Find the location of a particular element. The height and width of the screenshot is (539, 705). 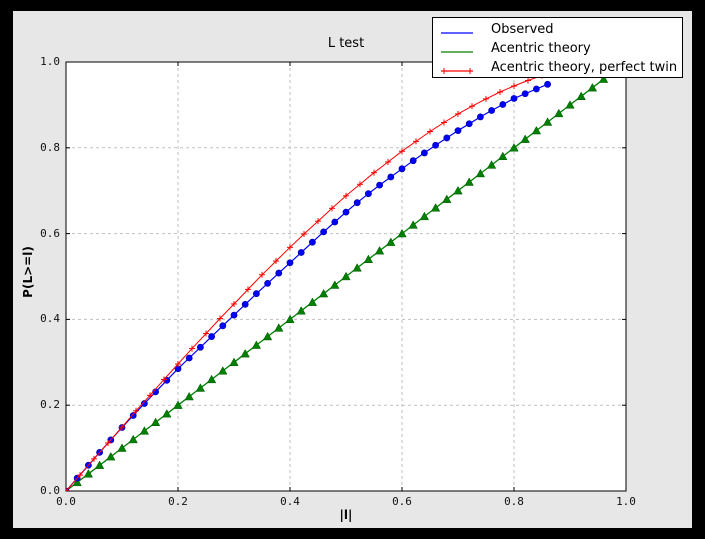

legend-label: Observed is located at coordinates (522, 29).